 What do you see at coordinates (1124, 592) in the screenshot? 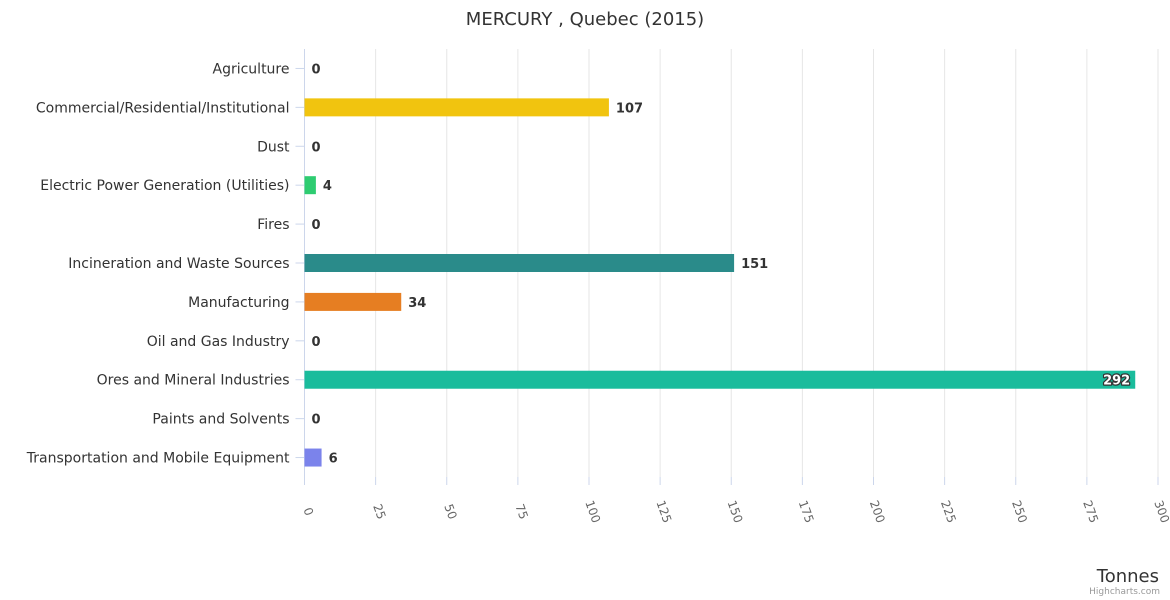
I see `credits-link: Highcharts.com` at bounding box center [1124, 592].